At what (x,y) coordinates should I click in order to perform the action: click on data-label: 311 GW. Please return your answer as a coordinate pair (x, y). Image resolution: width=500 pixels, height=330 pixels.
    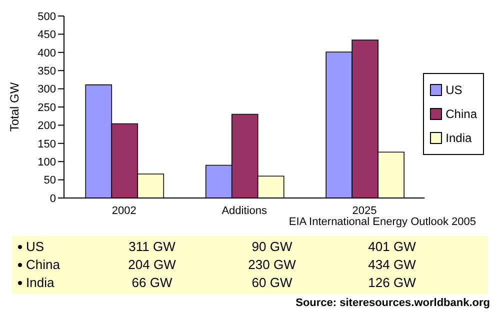
    Looking at the image, I should click on (152, 247).